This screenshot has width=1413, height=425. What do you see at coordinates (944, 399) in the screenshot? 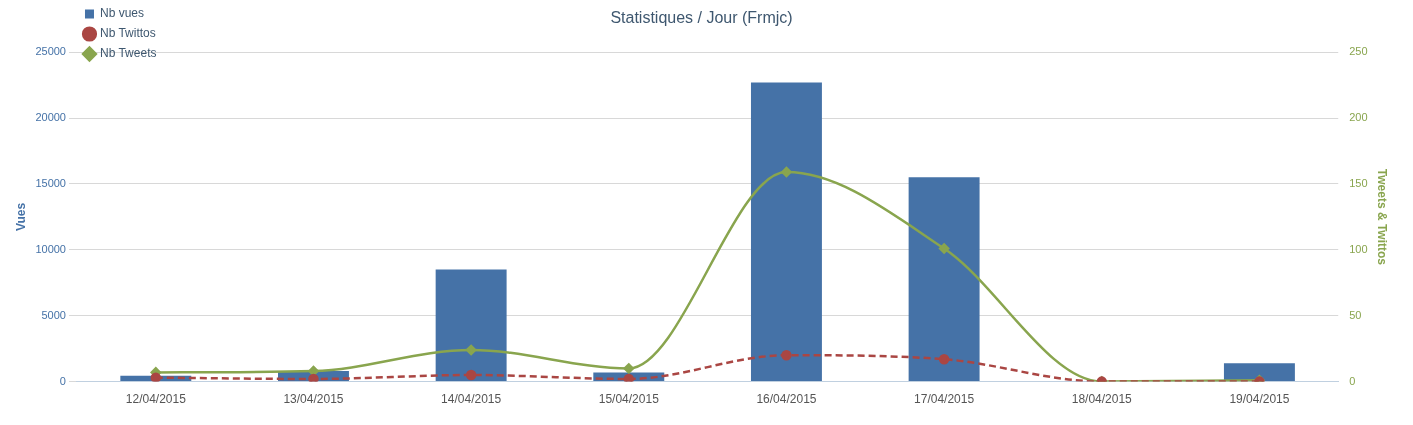
I see `x-tick-label: 17/04/2015` at bounding box center [944, 399].